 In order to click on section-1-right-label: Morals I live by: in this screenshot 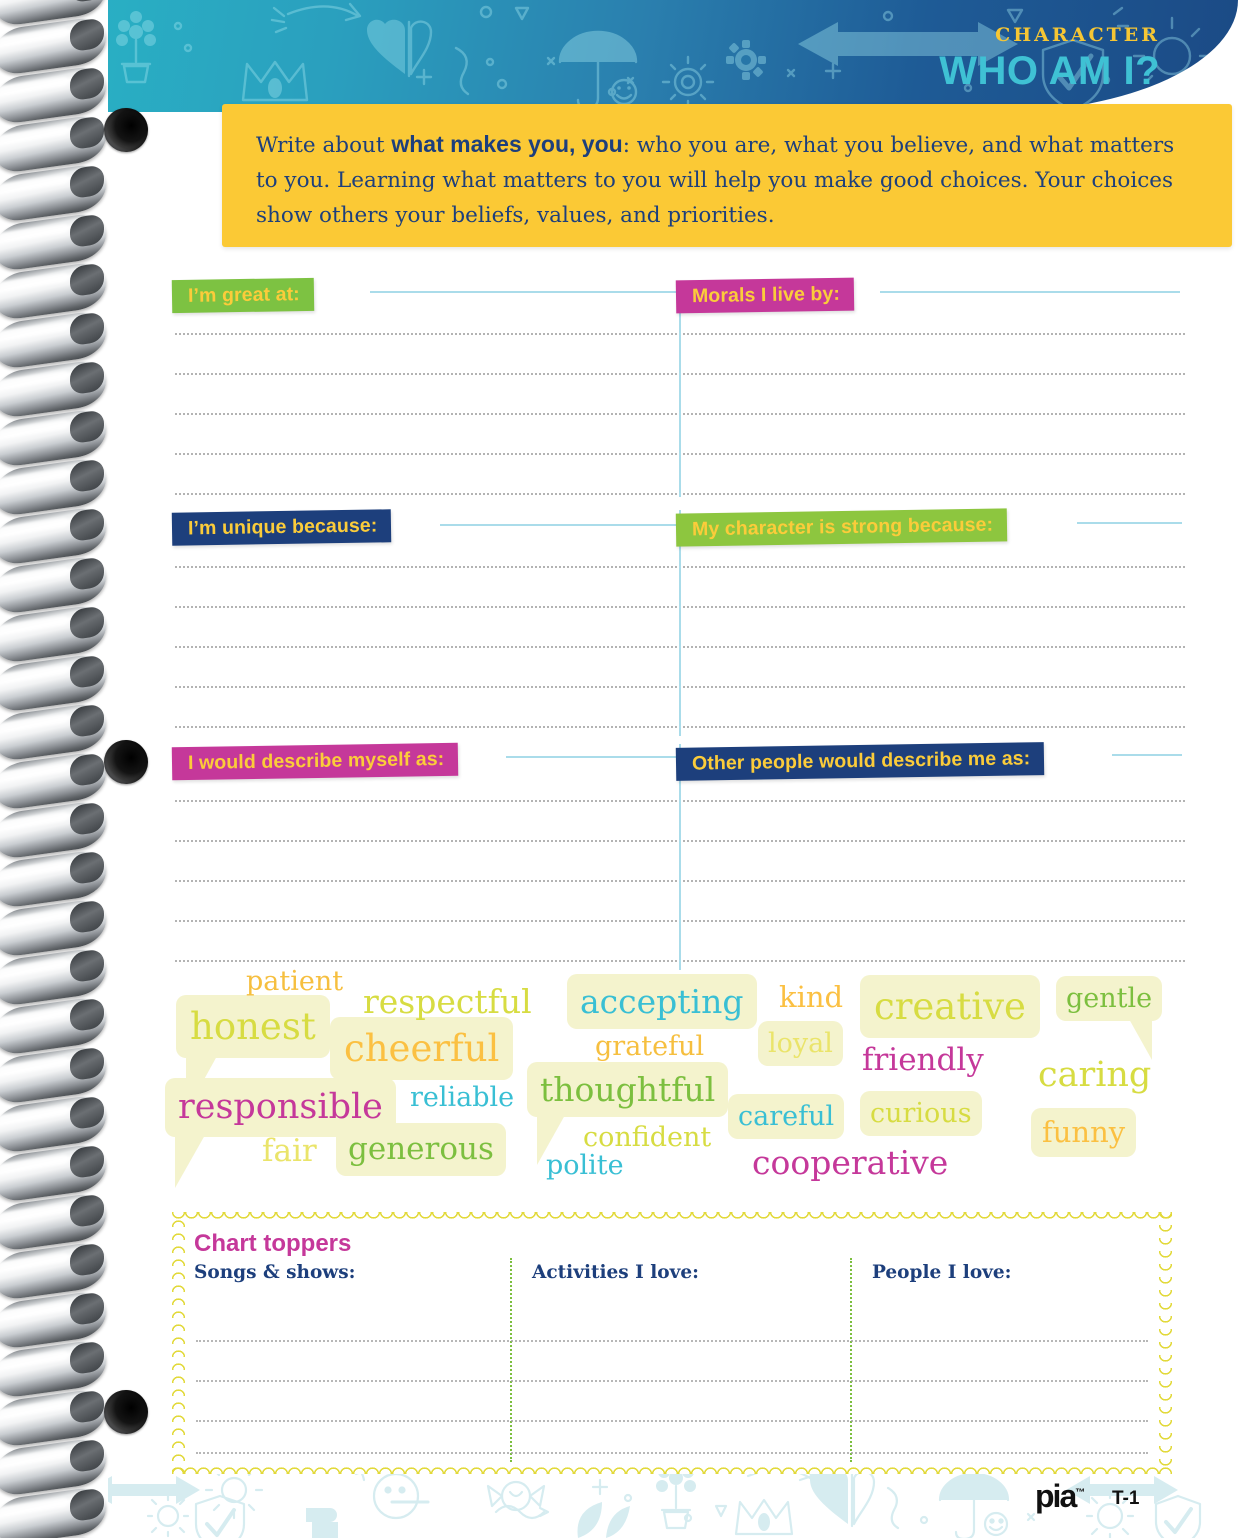, I will do `click(765, 295)`.